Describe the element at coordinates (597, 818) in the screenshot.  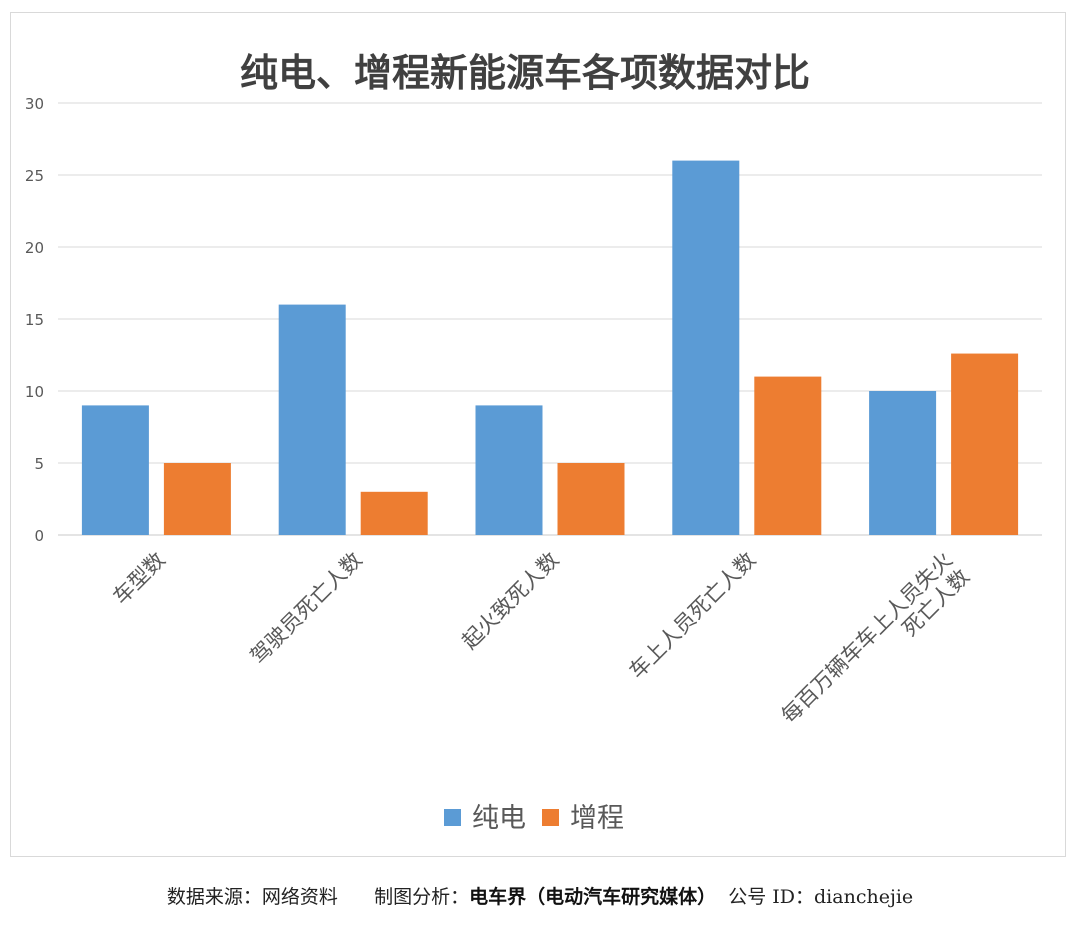
I see `legend-label: 增程` at that location.